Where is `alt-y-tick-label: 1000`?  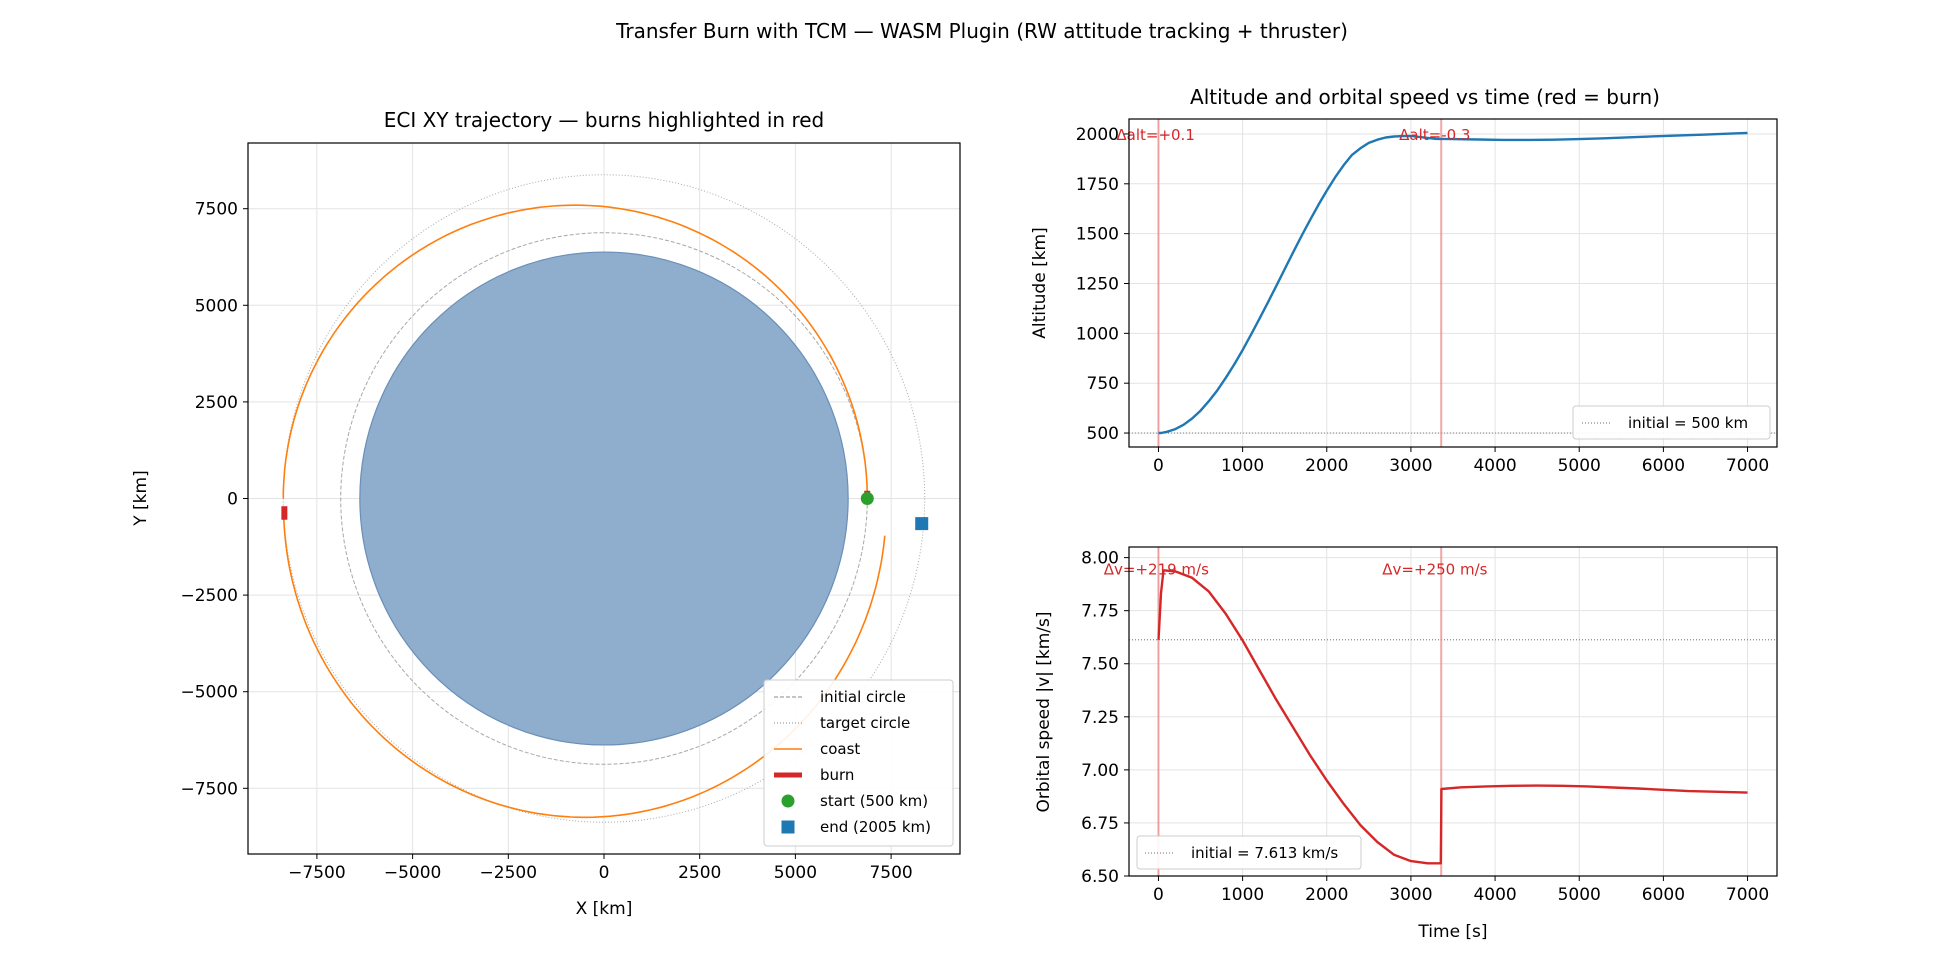
alt-y-tick-label: 1000 is located at coordinates (1097, 334).